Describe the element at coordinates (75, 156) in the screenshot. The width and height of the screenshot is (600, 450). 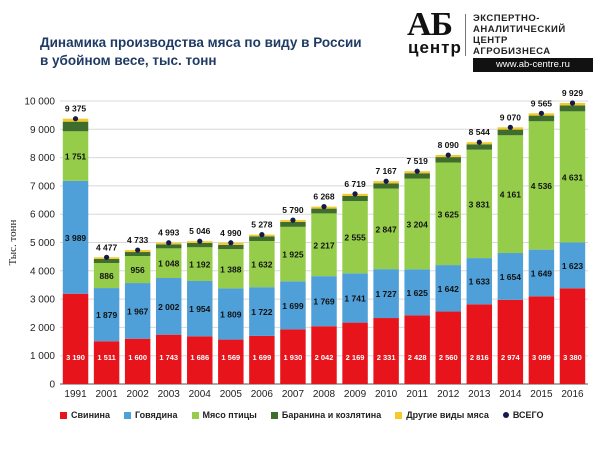
I see `bar-Мясо птицы-1991` at that location.